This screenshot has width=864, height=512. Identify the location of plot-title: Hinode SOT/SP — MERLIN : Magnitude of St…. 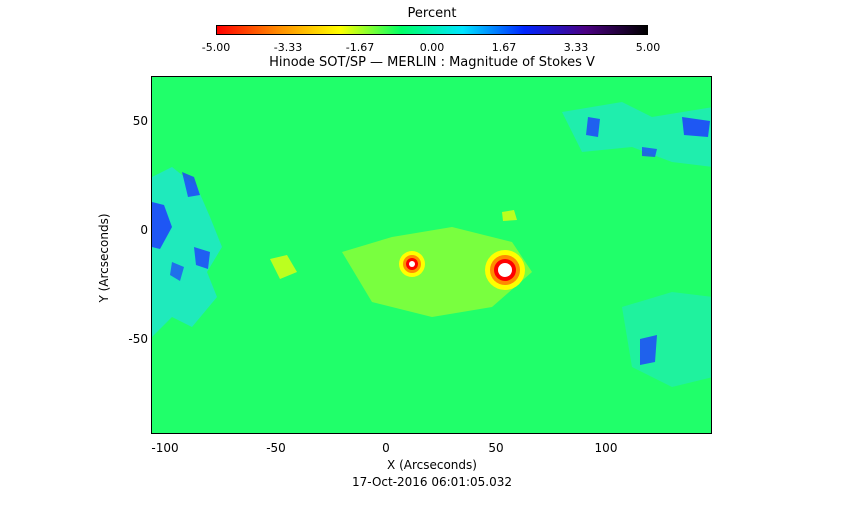
(432, 62).